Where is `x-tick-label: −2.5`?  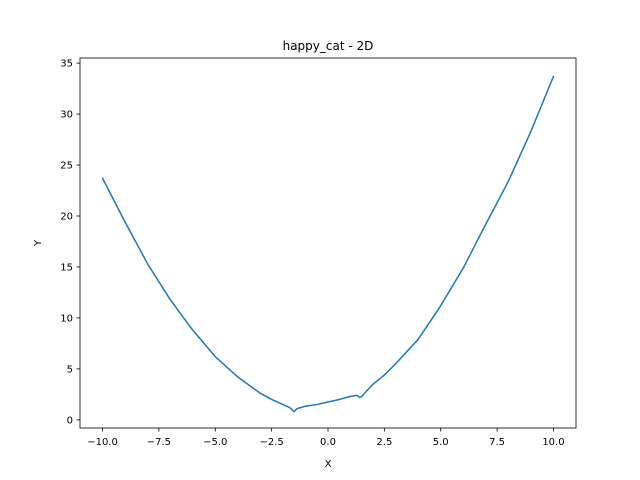
x-tick-label: −2.5 is located at coordinates (271, 442).